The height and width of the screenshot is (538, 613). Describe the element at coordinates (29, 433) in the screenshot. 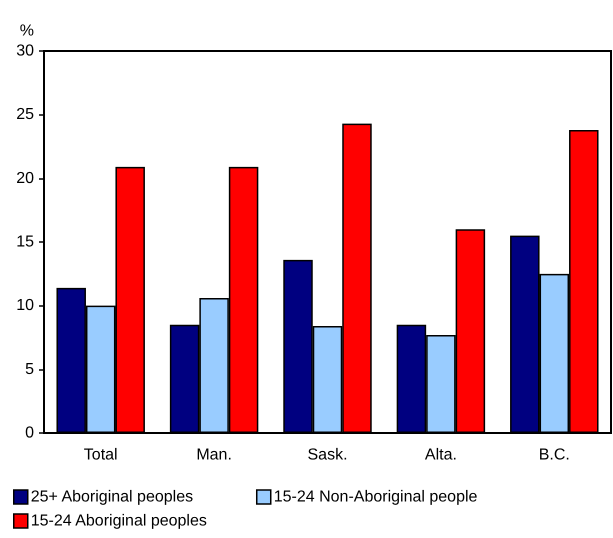

I see `y-tick-label: 0` at that location.